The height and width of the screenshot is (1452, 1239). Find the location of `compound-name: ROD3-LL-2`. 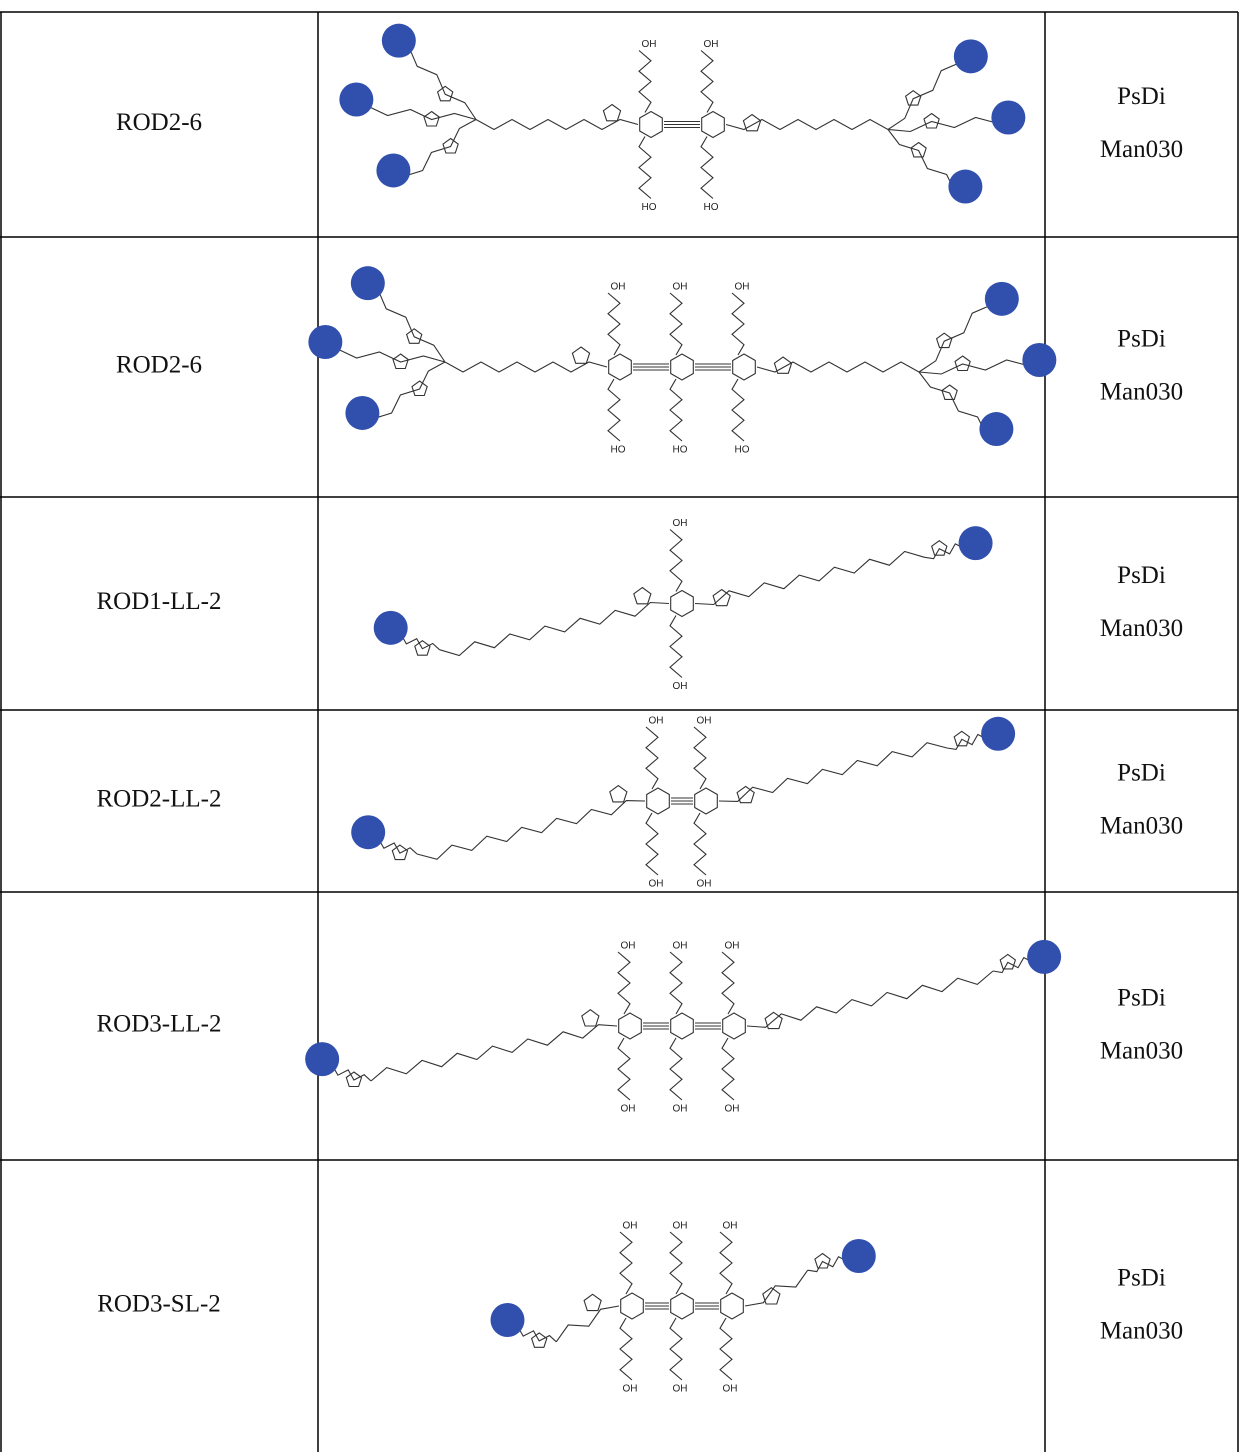

compound-name: ROD3-LL-2 is located at coordinates (159, 1024).